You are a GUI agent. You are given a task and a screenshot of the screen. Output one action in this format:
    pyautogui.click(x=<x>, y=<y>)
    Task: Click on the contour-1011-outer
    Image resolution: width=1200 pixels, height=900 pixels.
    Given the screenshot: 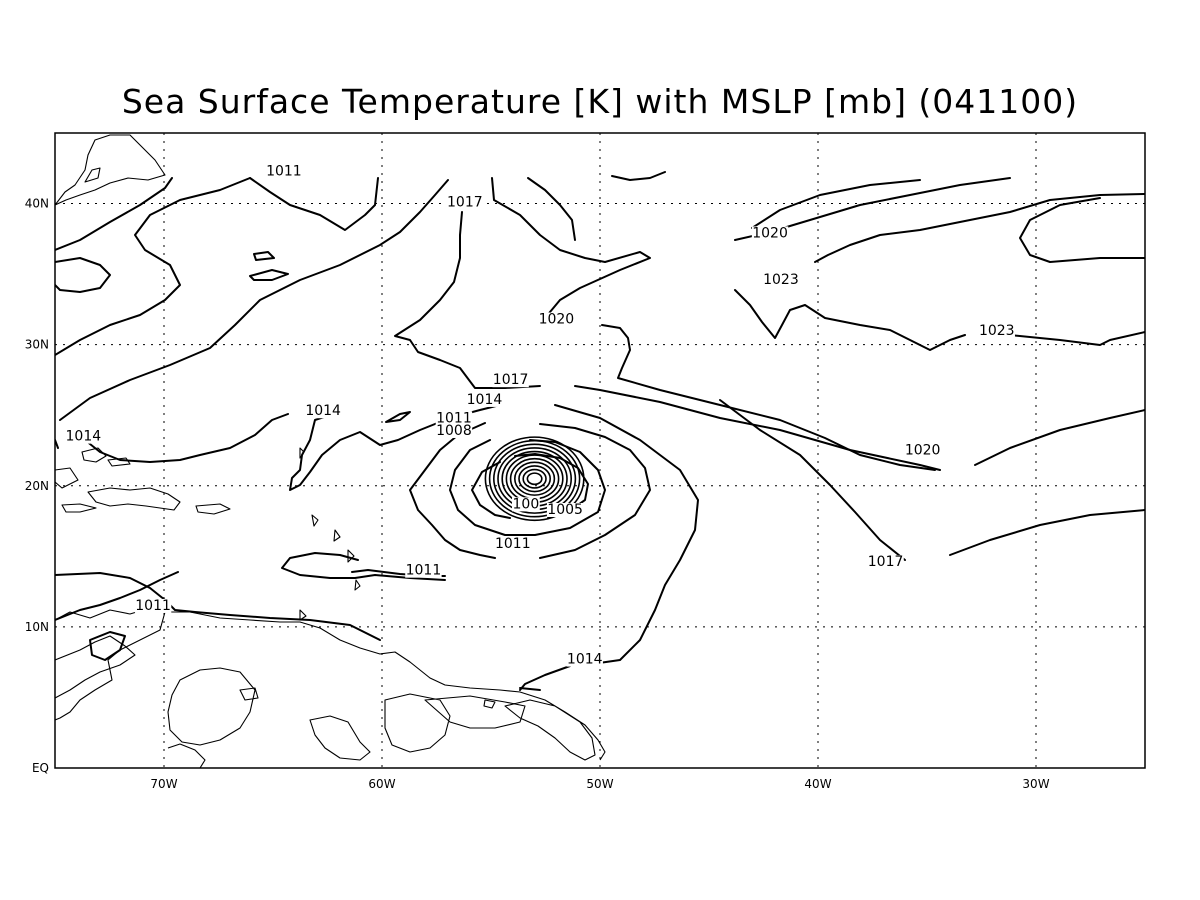 What is the action you would take?
    pyautogui.click(x=530, y=490)
    